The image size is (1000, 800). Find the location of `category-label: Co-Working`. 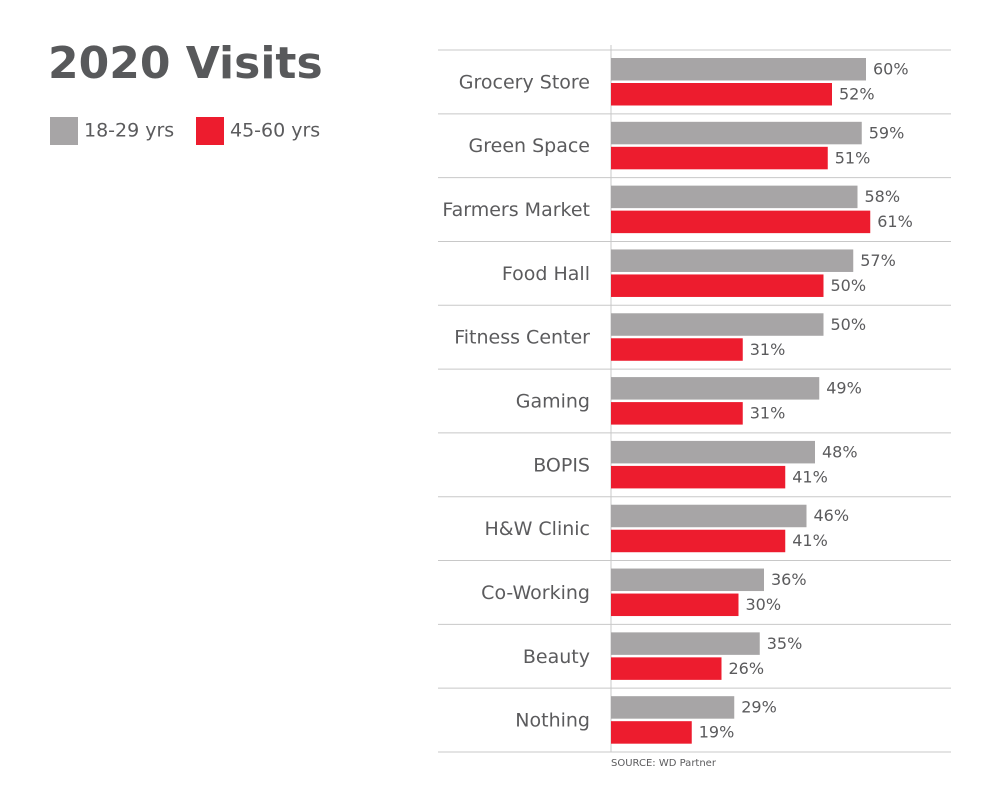

category-label: Co-Working is located at coordinates (535, 593).